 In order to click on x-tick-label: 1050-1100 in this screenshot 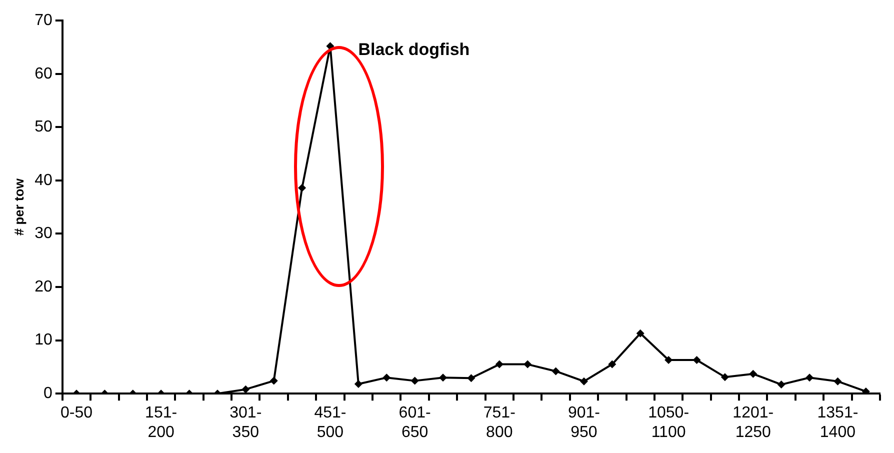, I will do `click(669, 422)`.